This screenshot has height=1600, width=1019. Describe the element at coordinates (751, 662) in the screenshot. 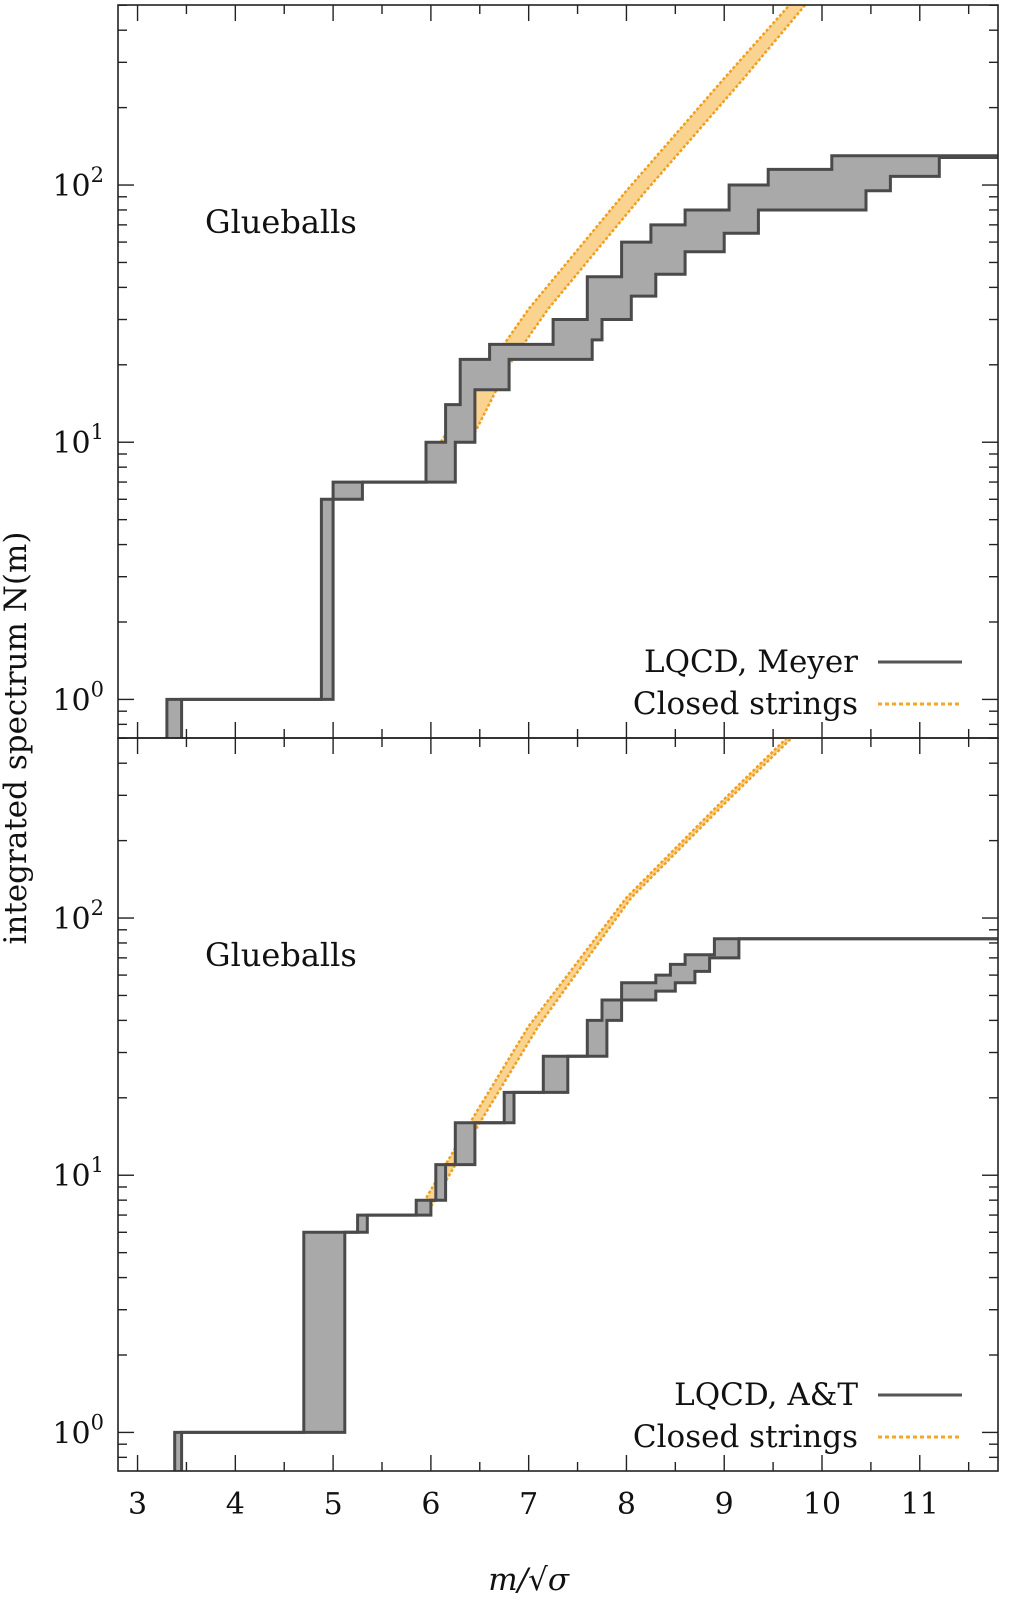

I see `legend-label-lqcd: LQCD, Meyer` at that location.